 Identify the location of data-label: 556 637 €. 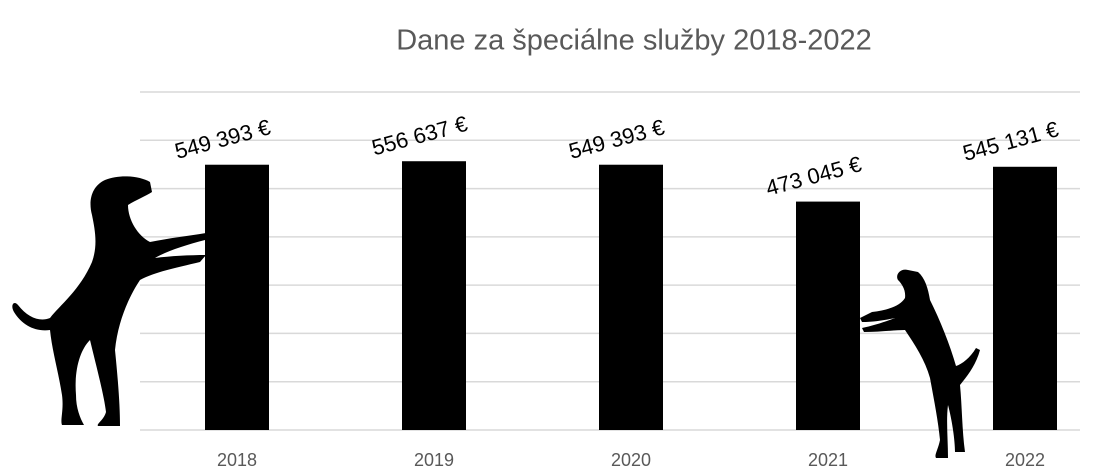
(419, 135).